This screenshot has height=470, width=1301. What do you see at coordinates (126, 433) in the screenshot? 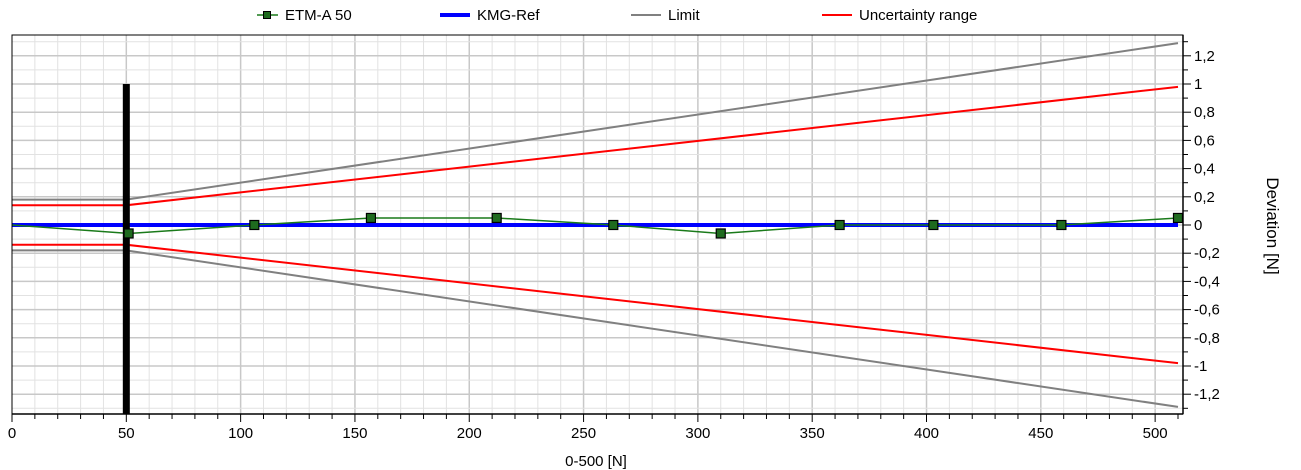
I see `x-tick-label: 50` at bounding box center [126, 433].